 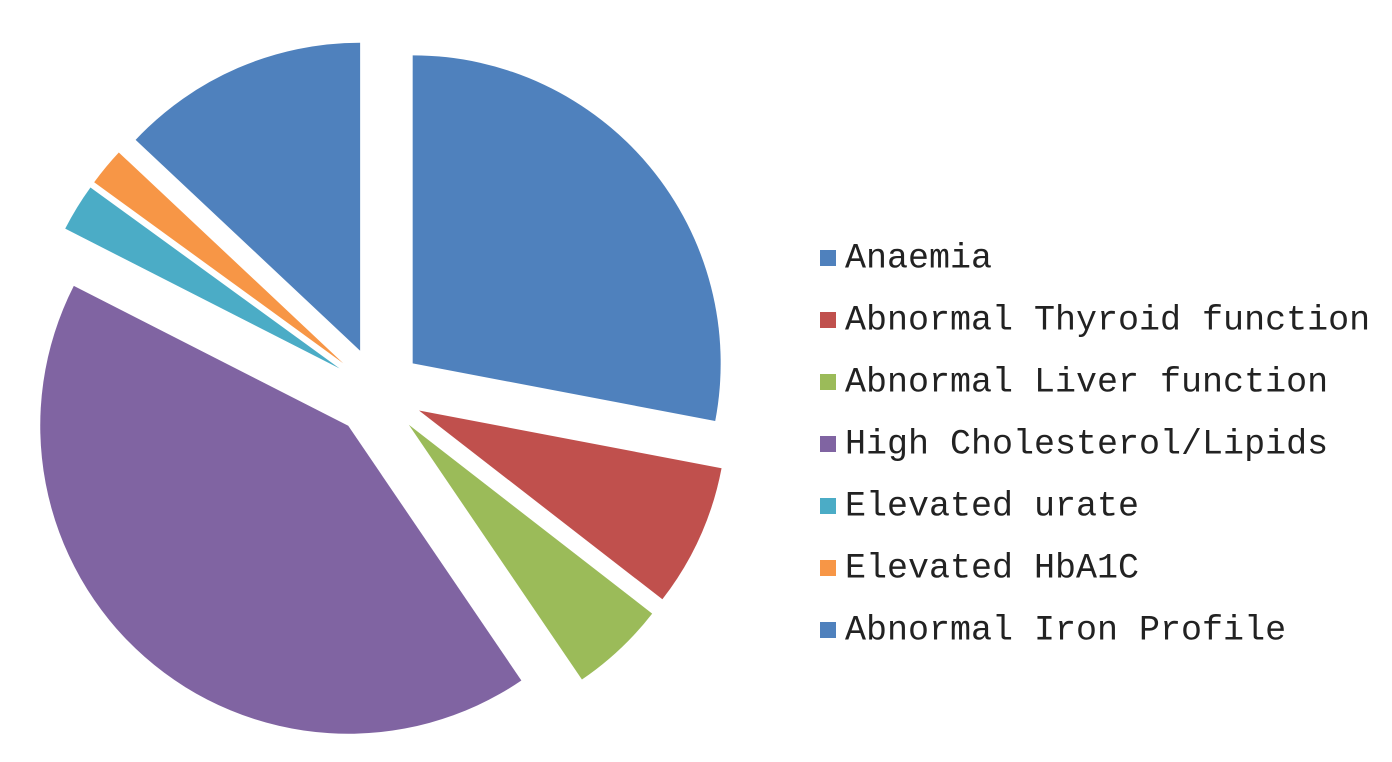 I want to click on legend-label: Abnormal Thyroid function, so click(x=1107, y=320).